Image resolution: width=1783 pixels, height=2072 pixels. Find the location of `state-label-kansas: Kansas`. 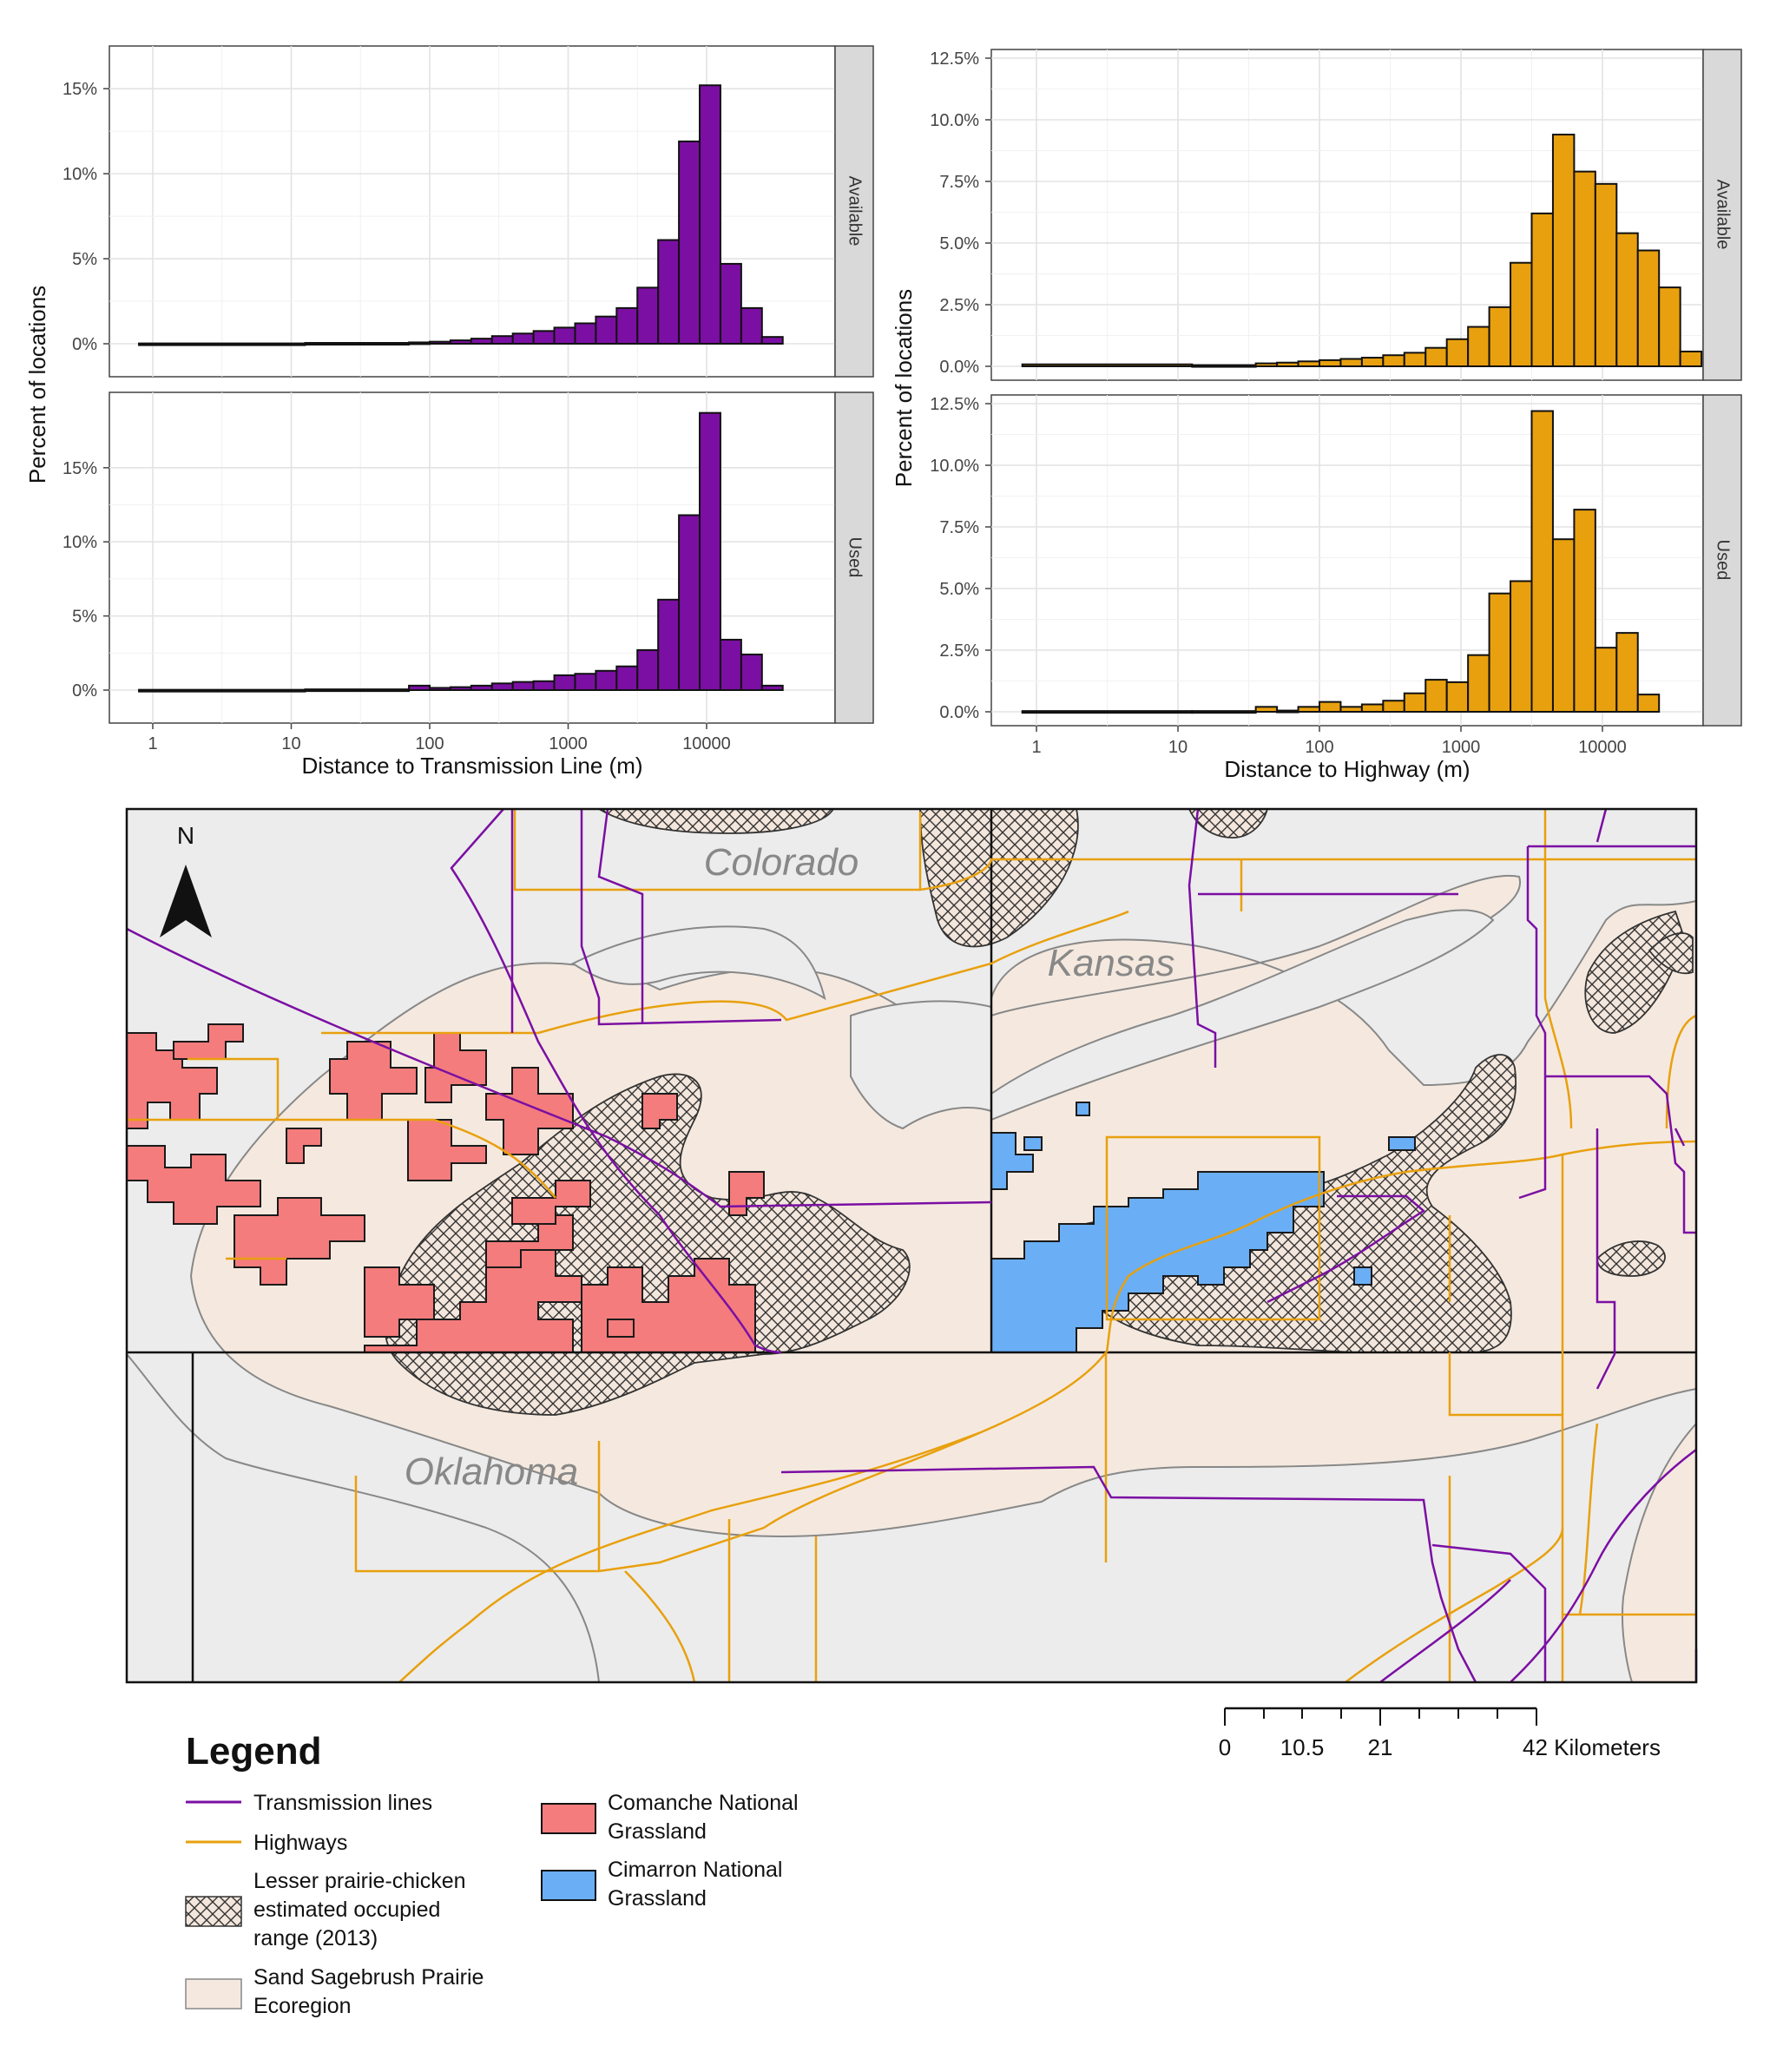

state-label-kansas: Kansas is located at coordinates (1111, 963).